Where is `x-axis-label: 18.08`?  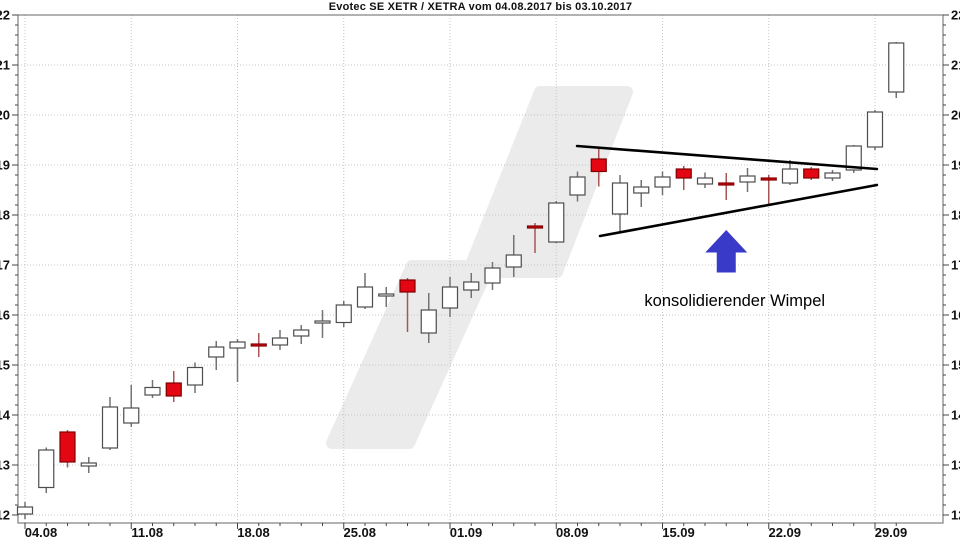
x-axis-label: 18.08 is located at coordinates (253, 532).